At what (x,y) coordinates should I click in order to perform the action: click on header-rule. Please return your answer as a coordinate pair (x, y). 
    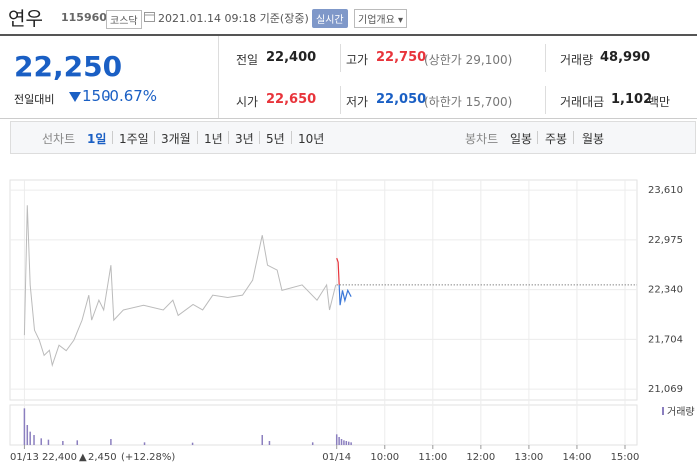
    Looking at the image, I should click on (348, 35).